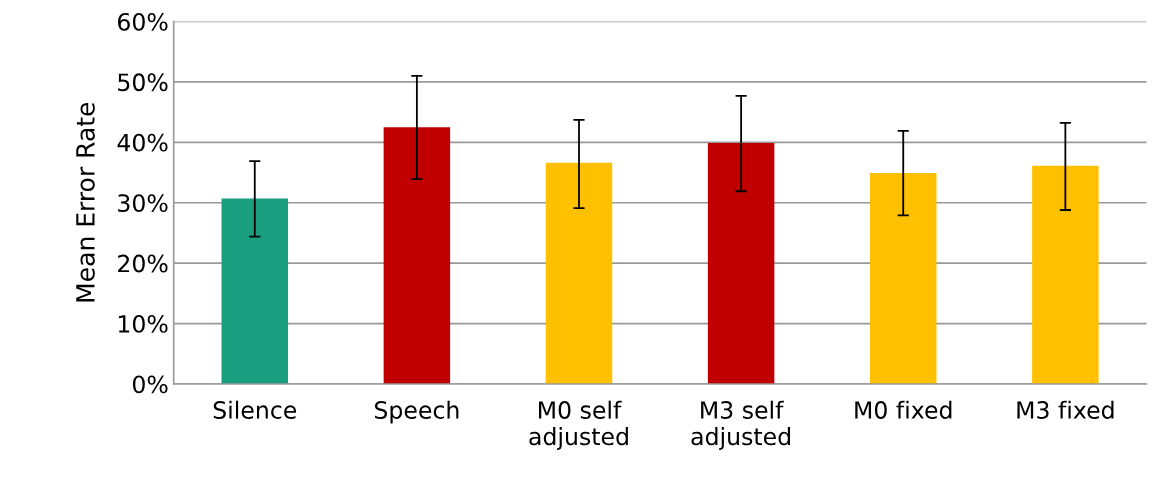 Image resolution: width=1158 pixels, height=477 pixels. Describe the element at coordinates (255, 409) in the screenshot. I see `x-tick-label: Silence` at that location.